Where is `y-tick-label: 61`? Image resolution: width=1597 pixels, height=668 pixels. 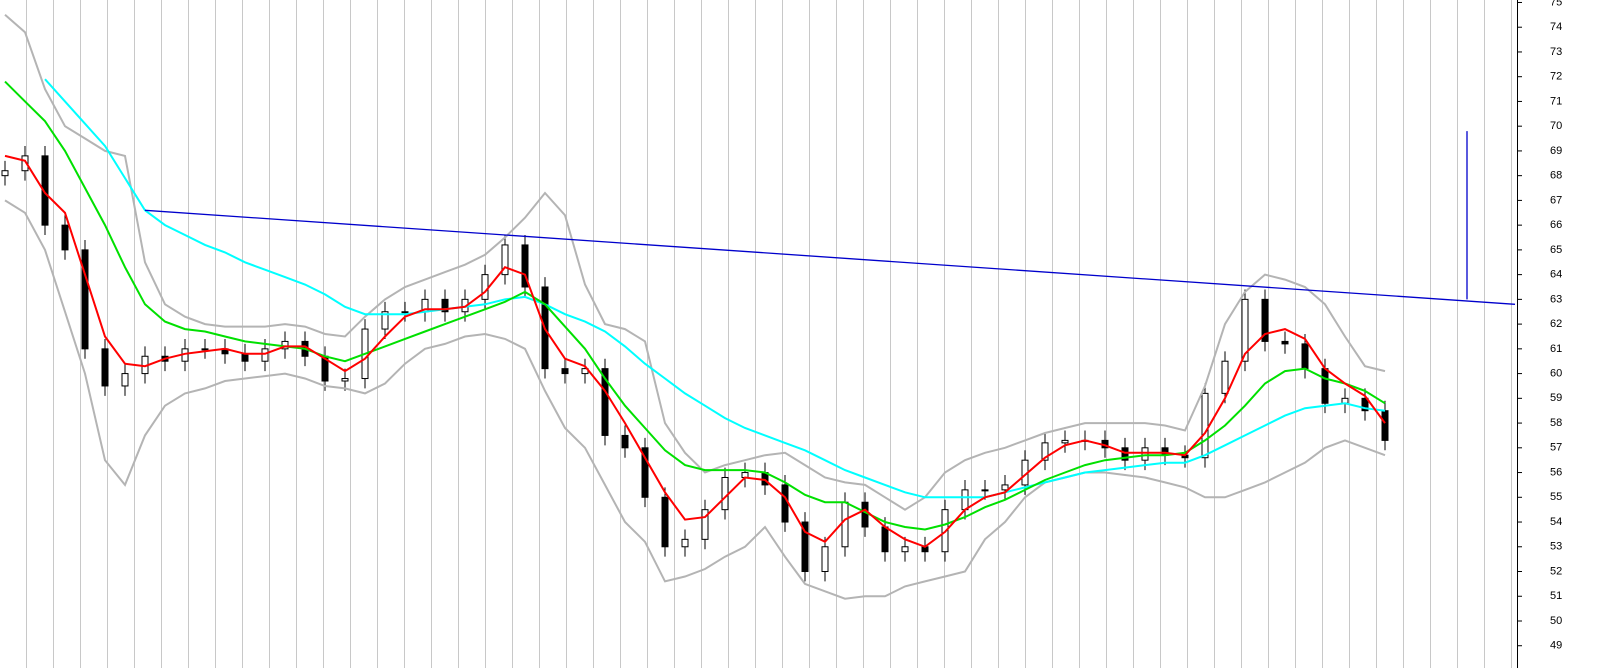
y-tick-label: 61 is located at coordinates (1556, 349).